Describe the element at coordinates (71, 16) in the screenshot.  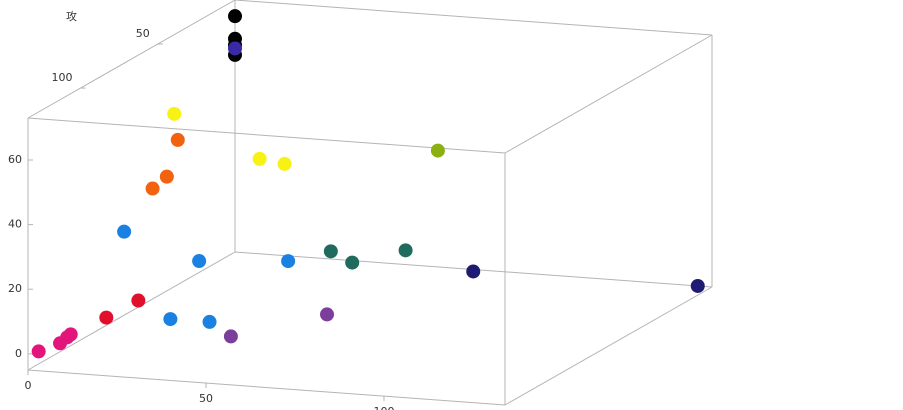
I see `y-axis-label: 攻` at that location.